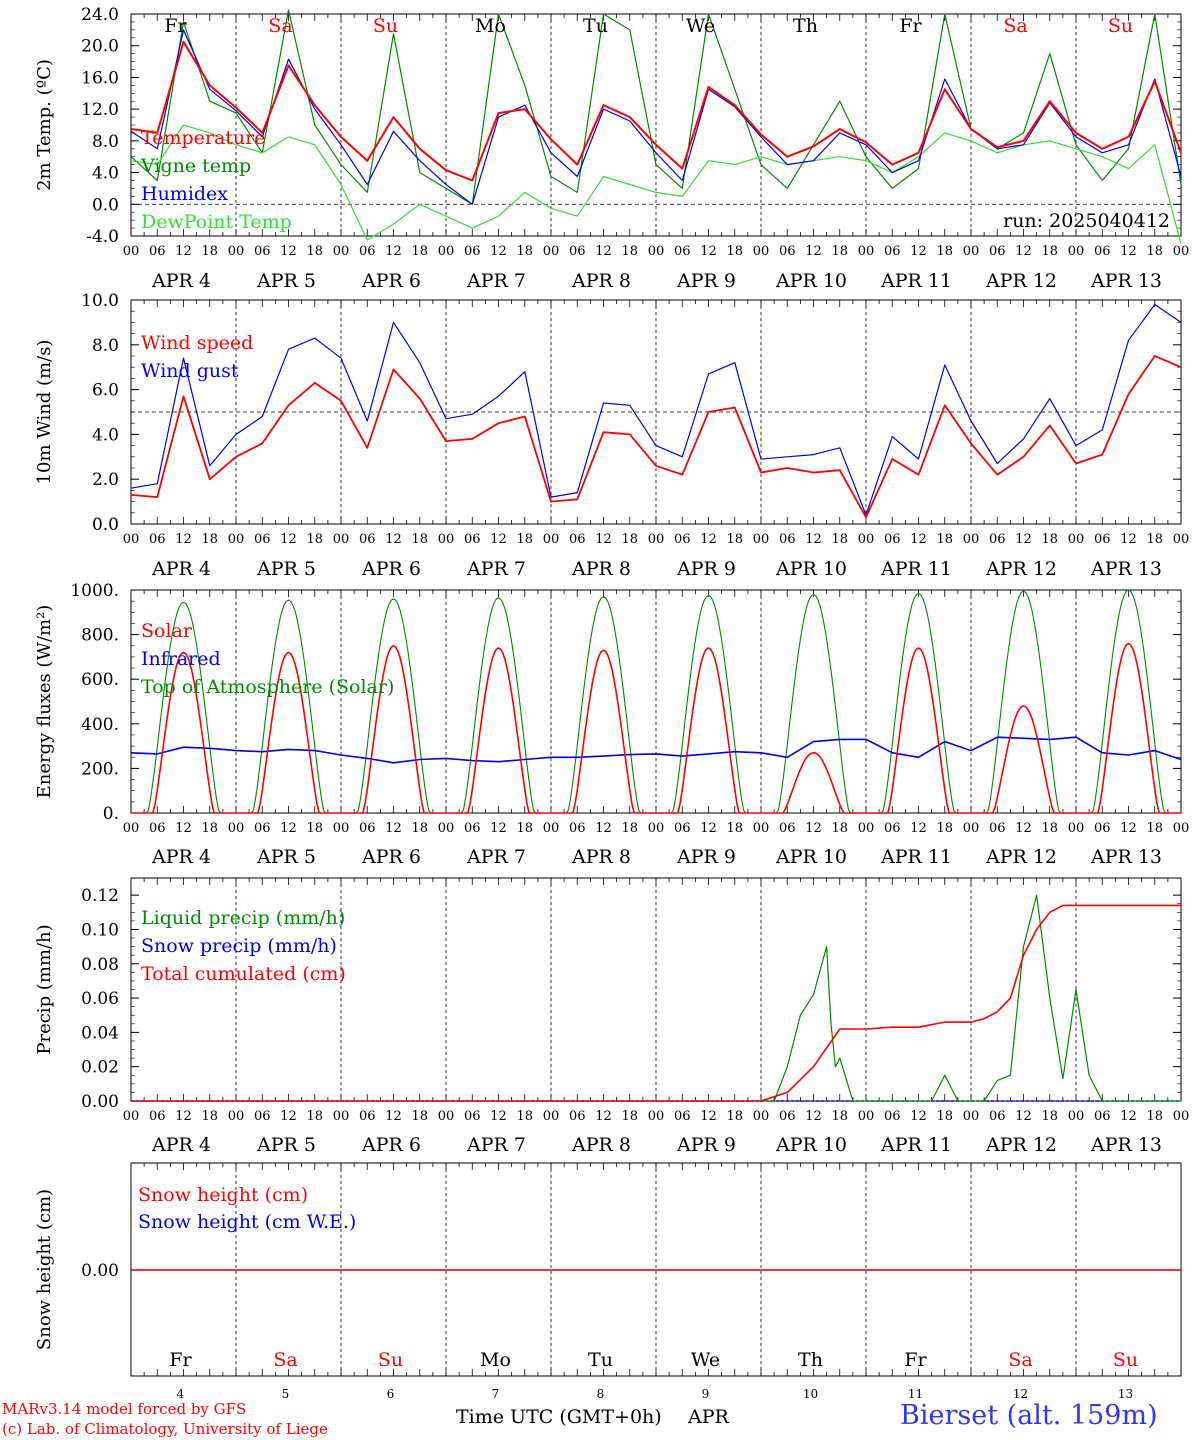 The image size is (1194, 1440). I want to click on date-label: APR 9, so click(706, 281).